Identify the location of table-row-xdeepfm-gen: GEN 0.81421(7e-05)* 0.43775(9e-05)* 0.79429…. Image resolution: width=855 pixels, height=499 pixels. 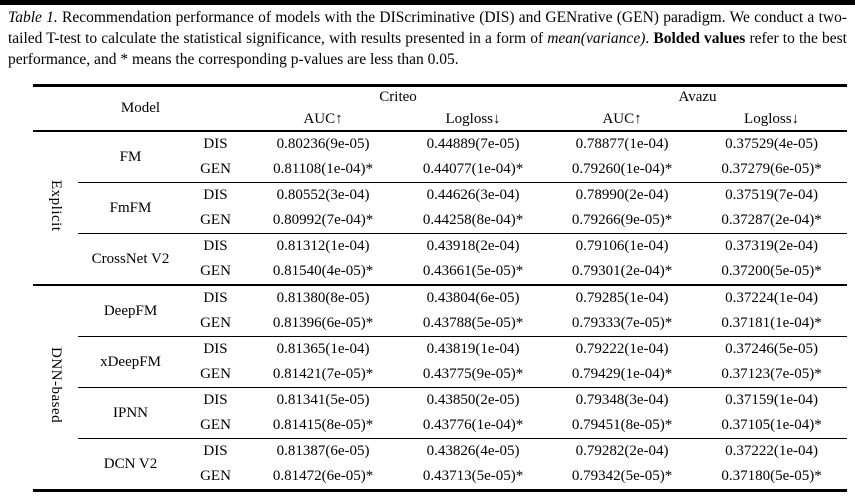
(440, 375).